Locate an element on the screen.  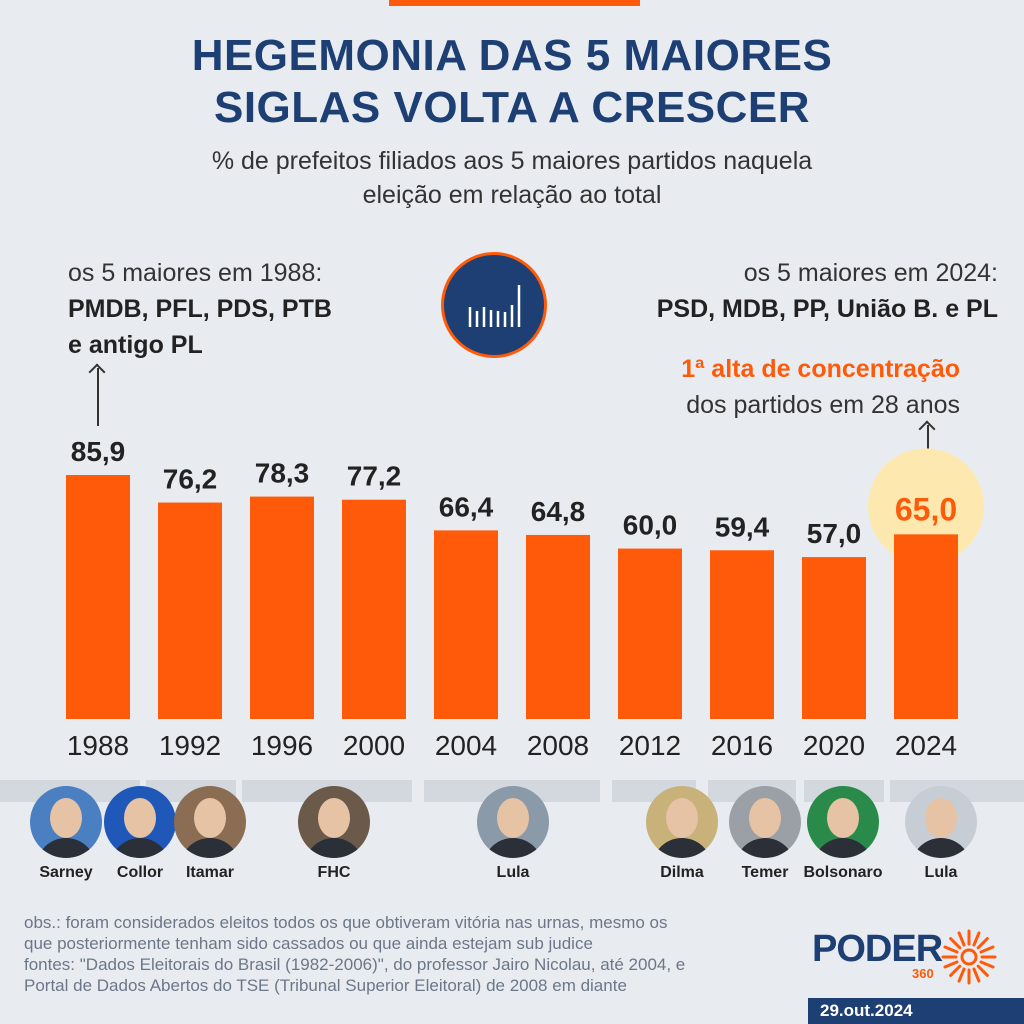
bar-2016 is located at coordinates (742, 634).